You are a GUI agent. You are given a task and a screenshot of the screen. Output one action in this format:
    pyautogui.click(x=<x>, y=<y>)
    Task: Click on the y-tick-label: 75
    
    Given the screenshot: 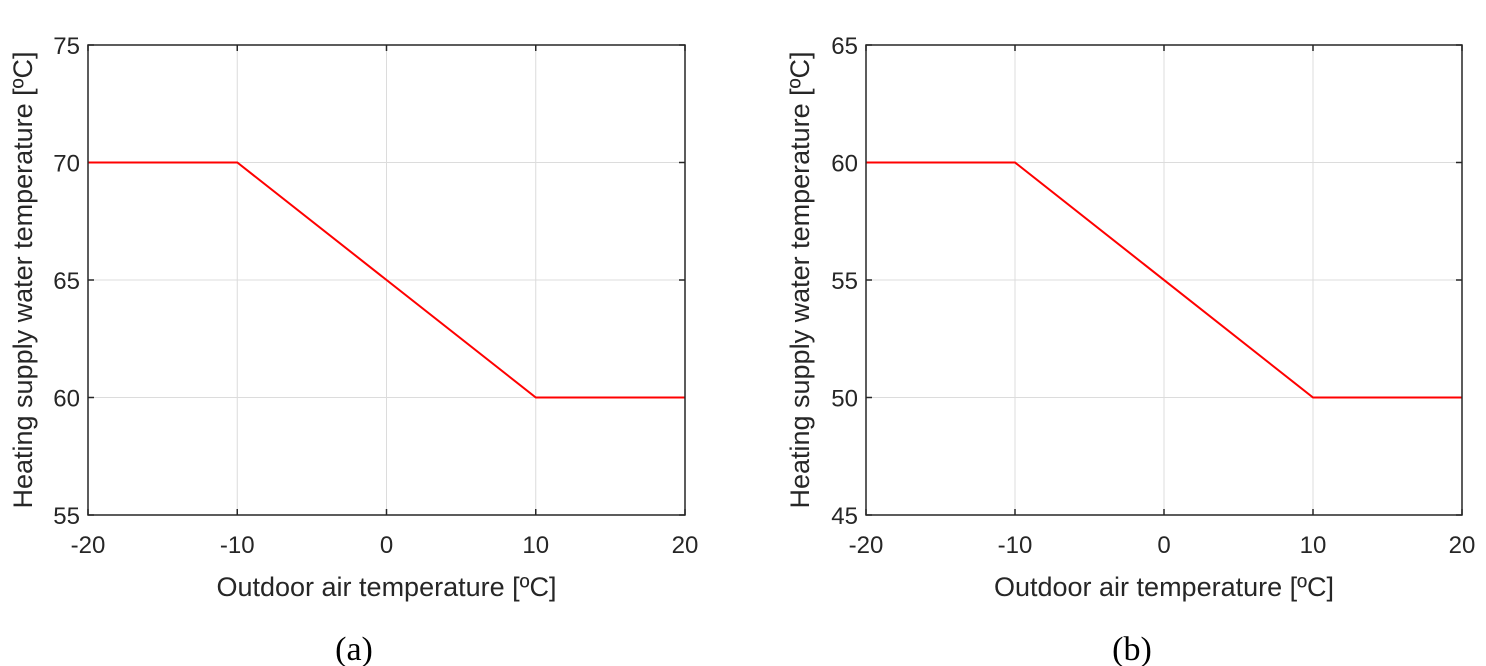 What is the action you would take?
    pyautogui.click(x=66, y=46)
    